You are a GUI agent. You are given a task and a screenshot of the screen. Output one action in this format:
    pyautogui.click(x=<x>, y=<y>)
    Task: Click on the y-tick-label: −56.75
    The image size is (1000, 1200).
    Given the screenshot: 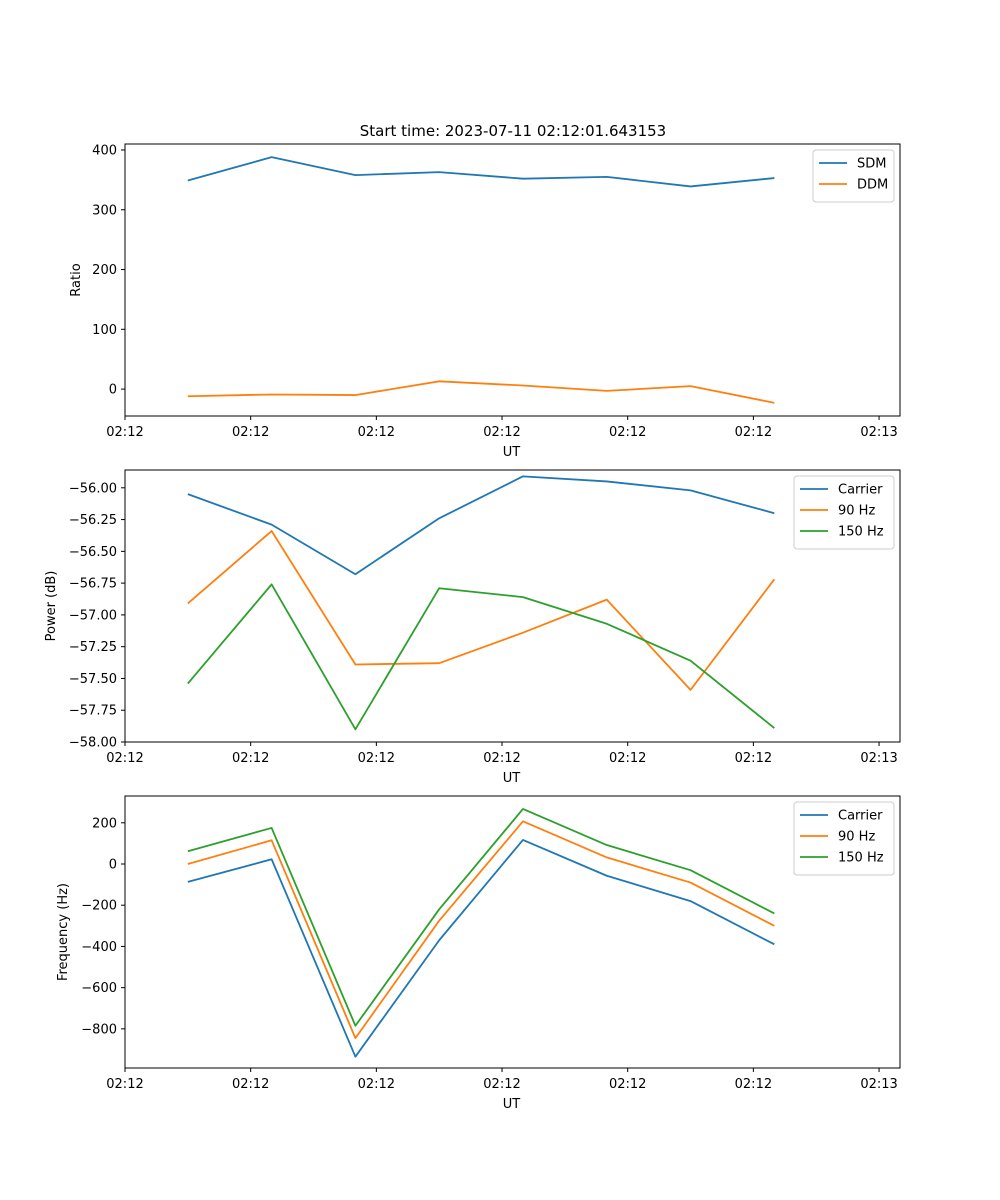 What is the action you would take?
    pyautogui.click(x=93, y=584)
    